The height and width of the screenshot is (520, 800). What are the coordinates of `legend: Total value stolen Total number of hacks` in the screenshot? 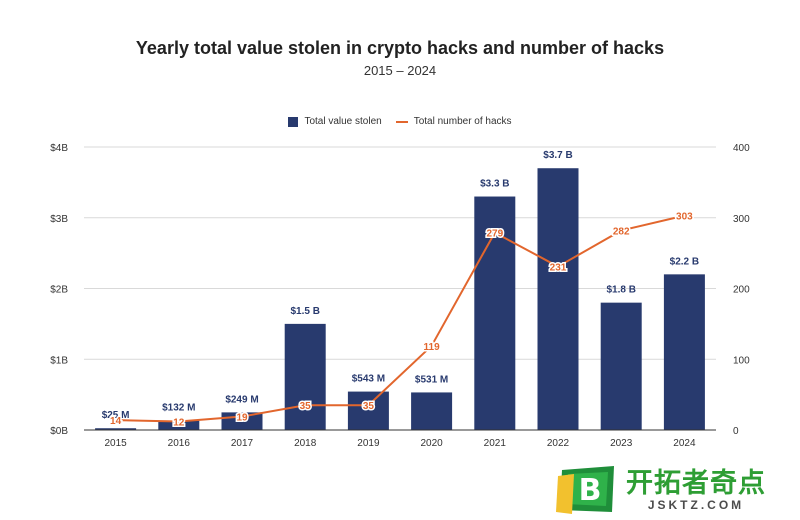 It's located at (400, 121).